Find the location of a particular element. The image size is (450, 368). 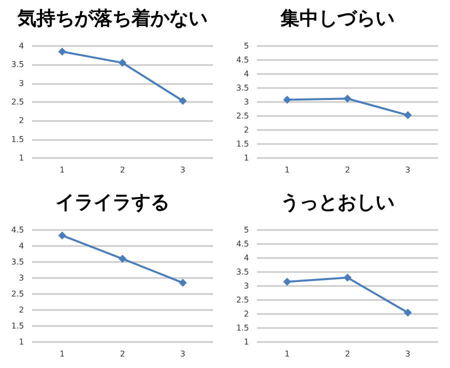

chart-title: イライラする is located at coordinates (113, 203).